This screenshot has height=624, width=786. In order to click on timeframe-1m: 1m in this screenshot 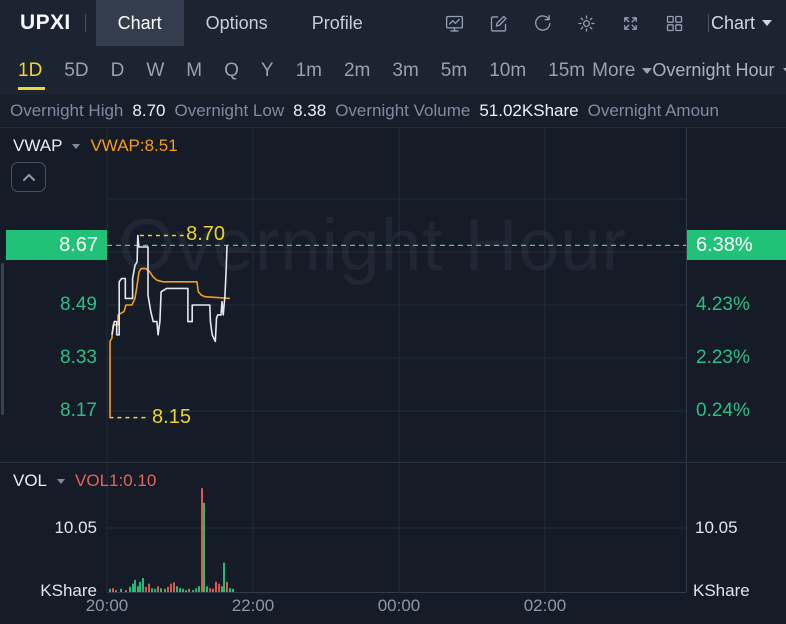, I will do `click(308, 70)`.